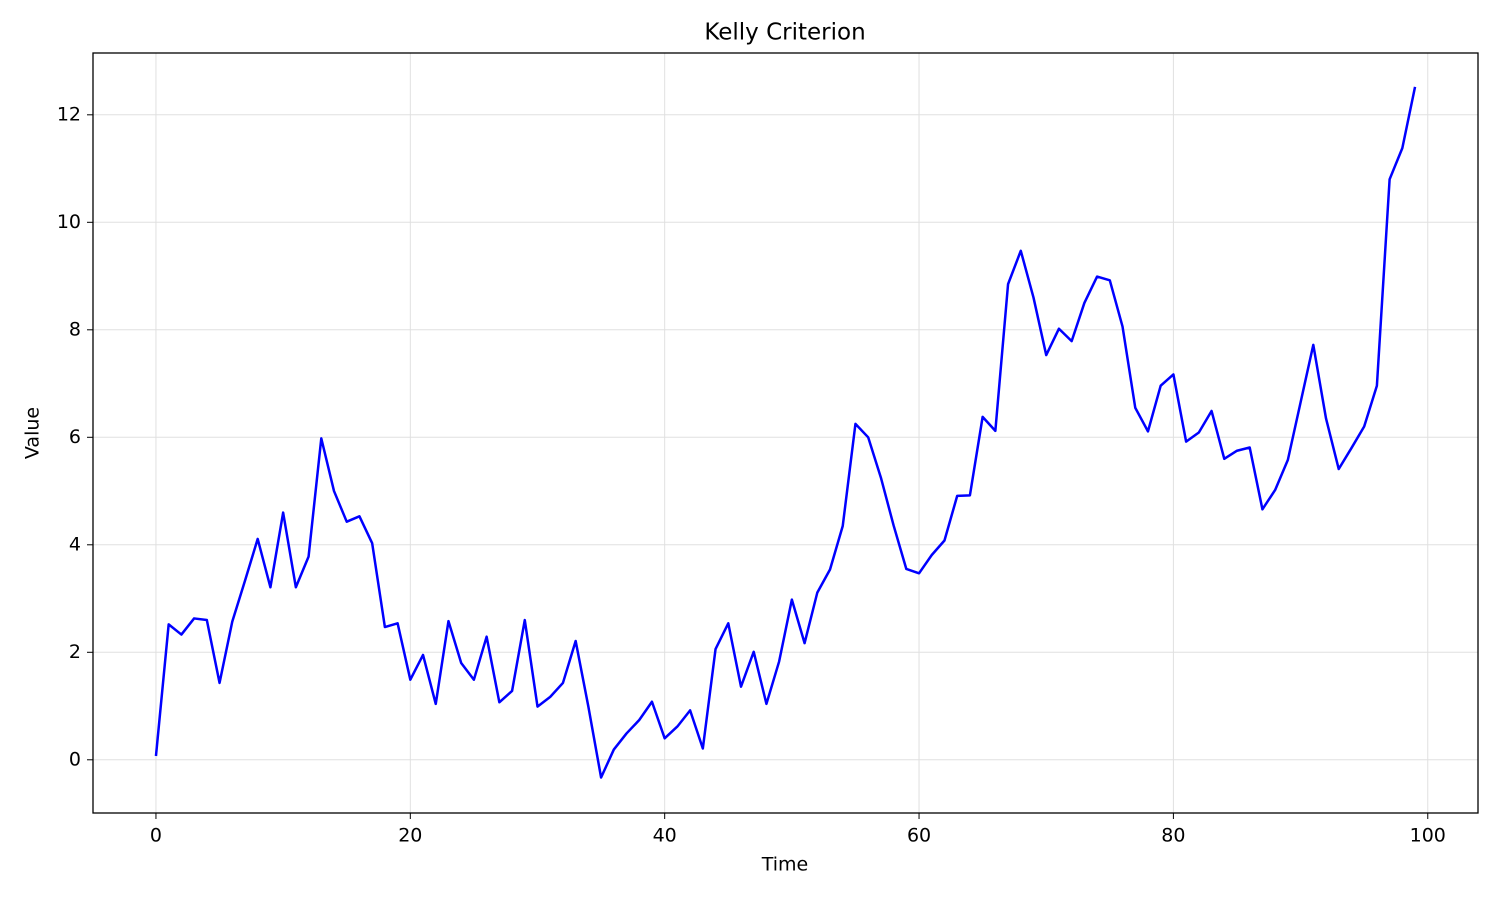  What do you see at coordinates (75, 329) in the screenshot?
I see `y-tick-label: 8` at bounding box center [75, 329].